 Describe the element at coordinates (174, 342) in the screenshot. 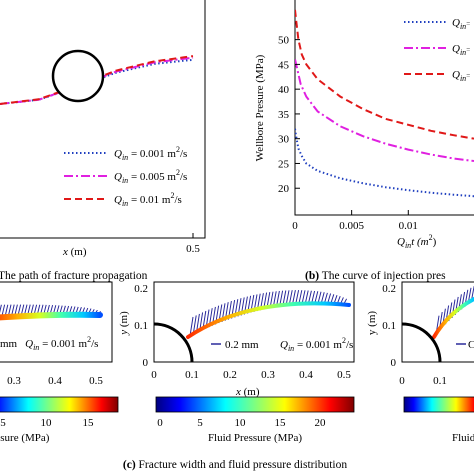

I see `wellbore-arc-mid` at that location.